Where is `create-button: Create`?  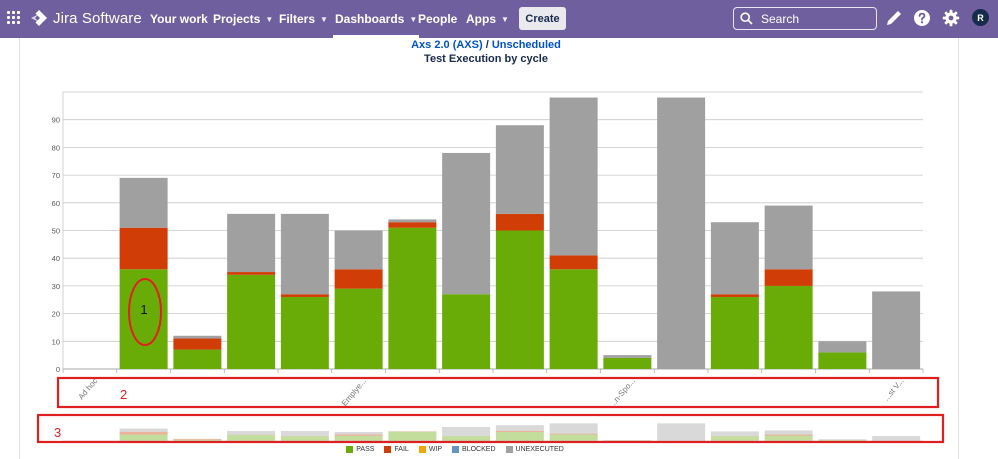
create-button: Create is located at coordinates (542, 18).